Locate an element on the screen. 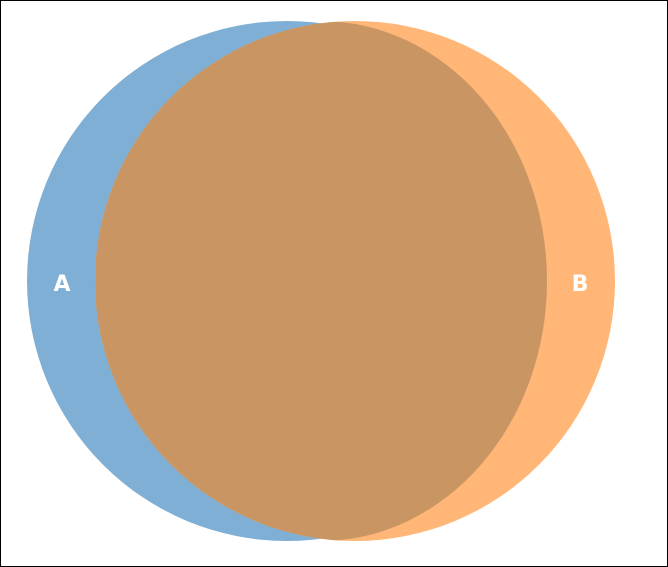 The height and width of the screenshot is (567, 668). set-a-label: A is located at coordinates (61, 284).